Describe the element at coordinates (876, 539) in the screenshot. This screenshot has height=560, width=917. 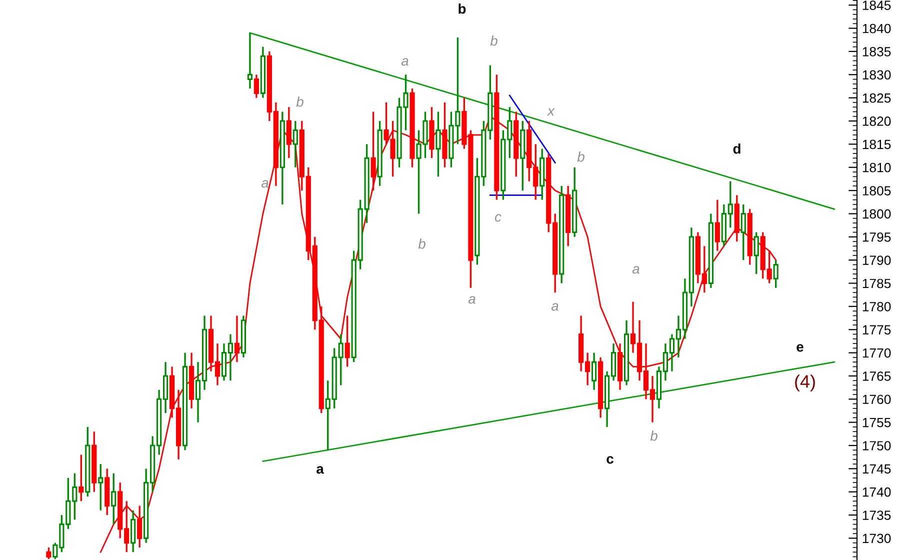
I see `y-tick-label: 1730` at that location.